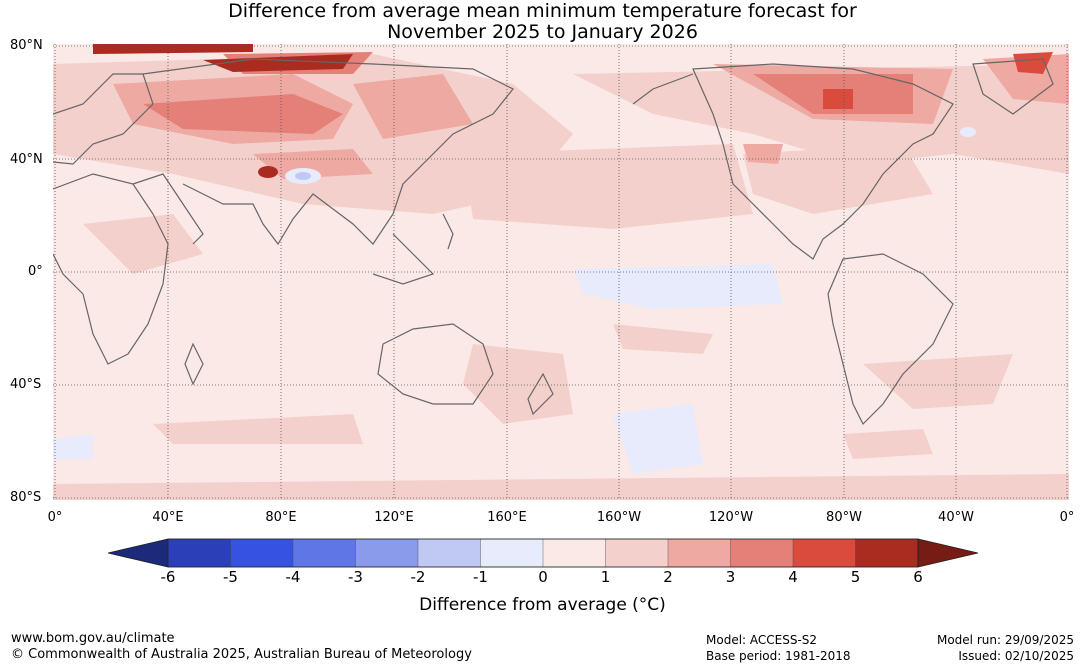  What do you see at coordinates (918, 577) in the screenshot?
I see `legend-tick-label: 6` at bounding box center [918, 577].